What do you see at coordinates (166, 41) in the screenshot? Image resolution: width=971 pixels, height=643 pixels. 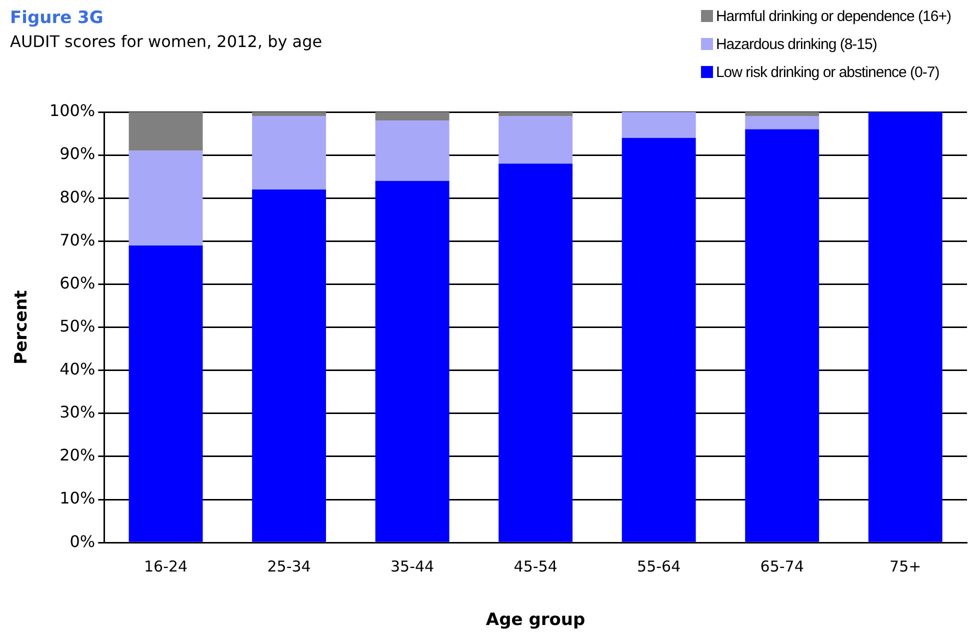 I see `chart-subtitle: AUDIT scores for women, 2012, by age` at bounding box center [166, 41].